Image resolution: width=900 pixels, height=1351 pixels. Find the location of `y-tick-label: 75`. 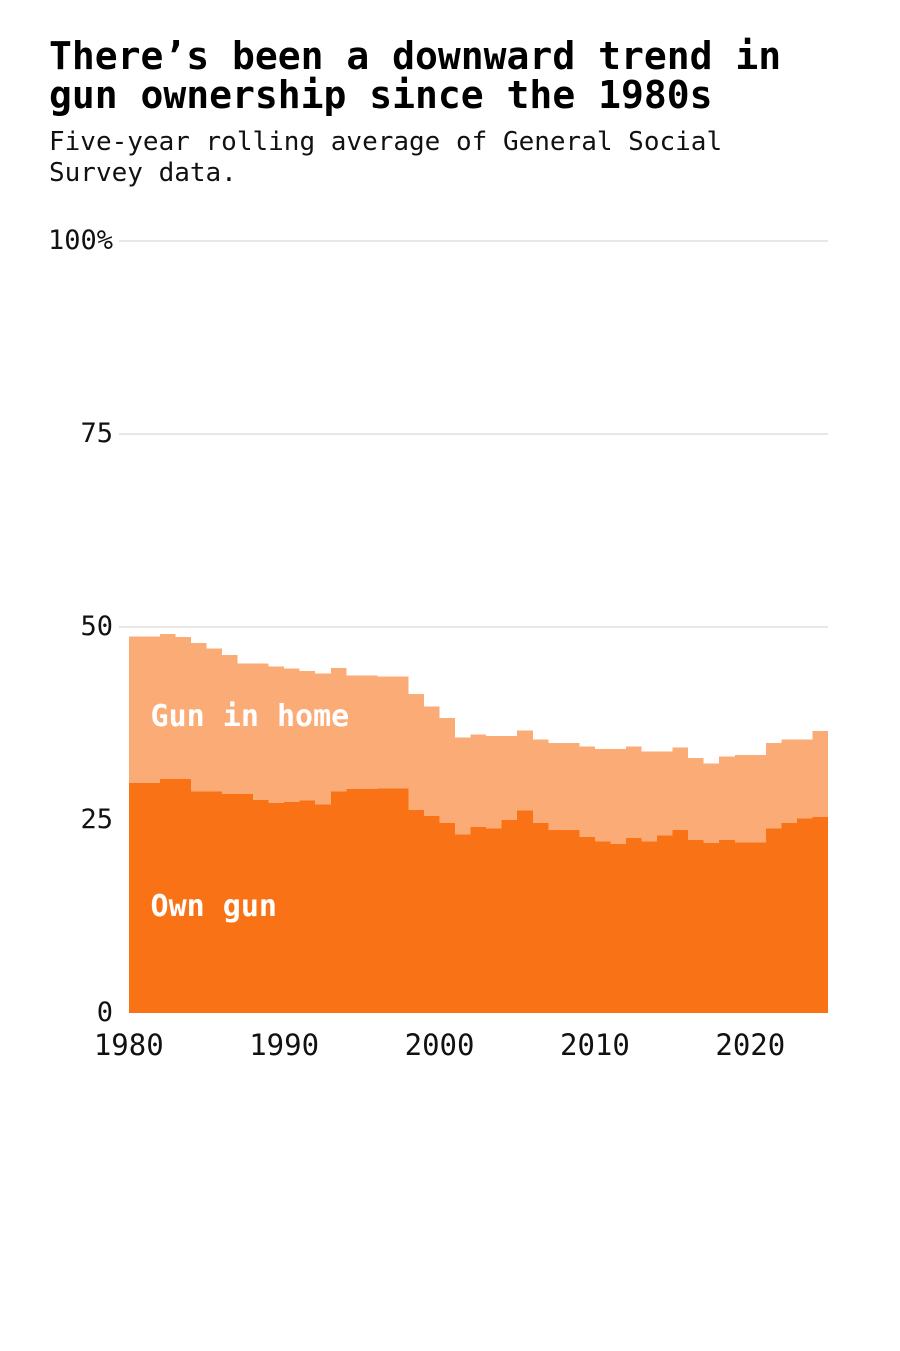

y-tick-label: 75 is located at coordinates (96, 433).